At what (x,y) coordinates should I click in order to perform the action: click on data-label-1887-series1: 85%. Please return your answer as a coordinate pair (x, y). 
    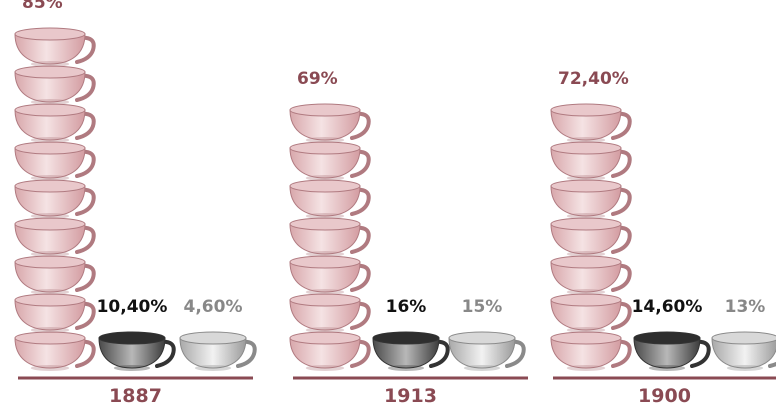
    Looking at the image, I should click on (42, 6).